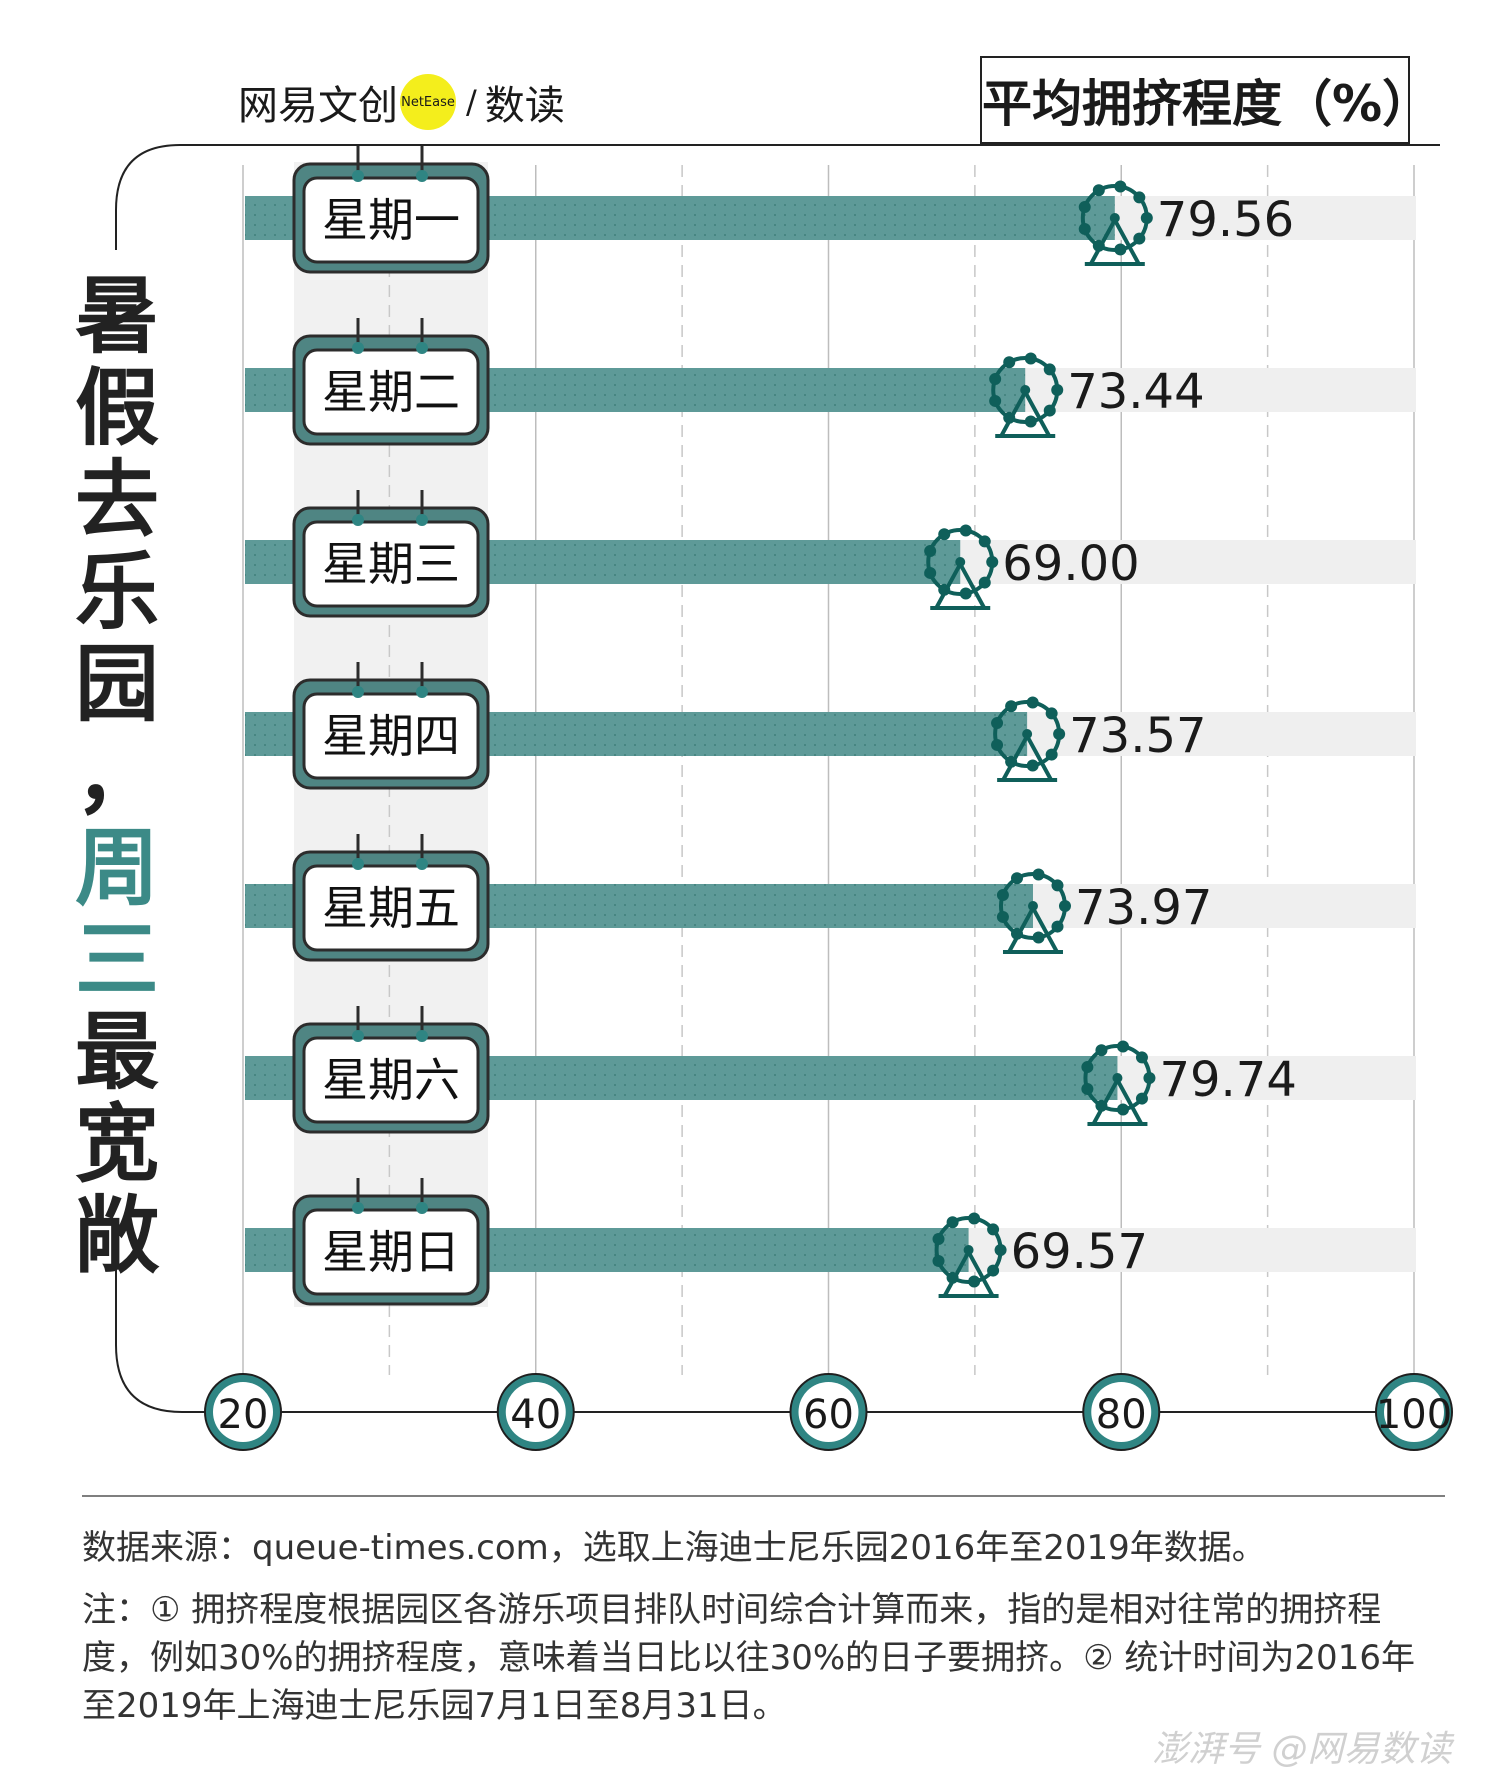 This screenshot has height=1777, width=1500. What do you see at coordinates (116, 868) in the screenshot?
I see `side-title-accent-char: 周` at bounding box center [116, 868].